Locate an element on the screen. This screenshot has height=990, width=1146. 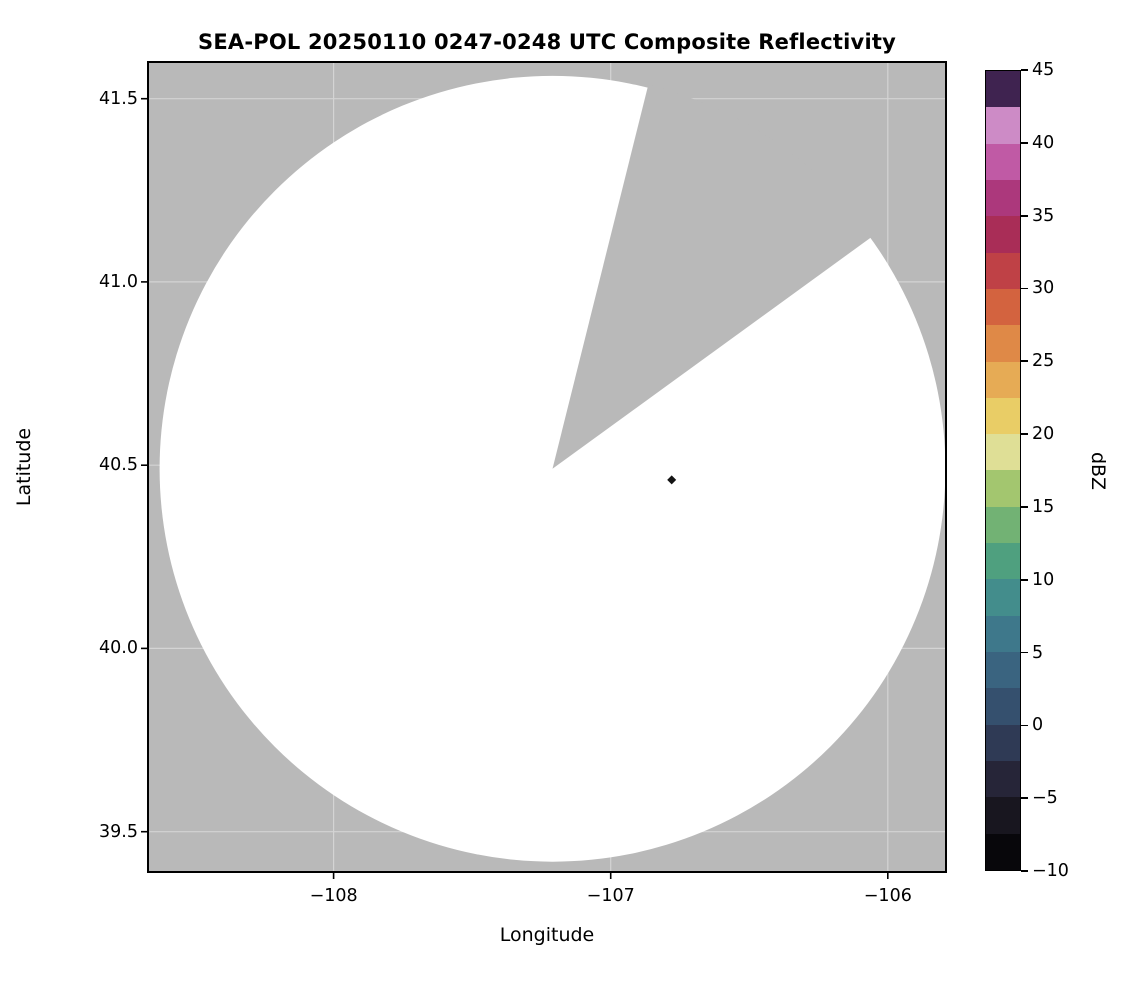
x-tick-label: −108 is located at coordinates (333, 896).